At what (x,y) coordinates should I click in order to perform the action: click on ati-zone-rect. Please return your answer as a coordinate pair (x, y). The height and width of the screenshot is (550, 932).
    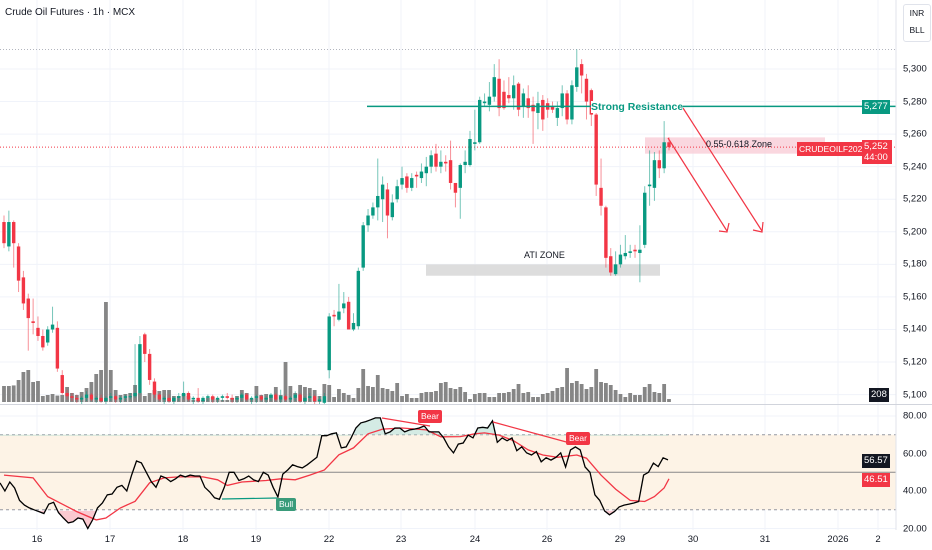
    Looking at the image, I should click on (543, 270).